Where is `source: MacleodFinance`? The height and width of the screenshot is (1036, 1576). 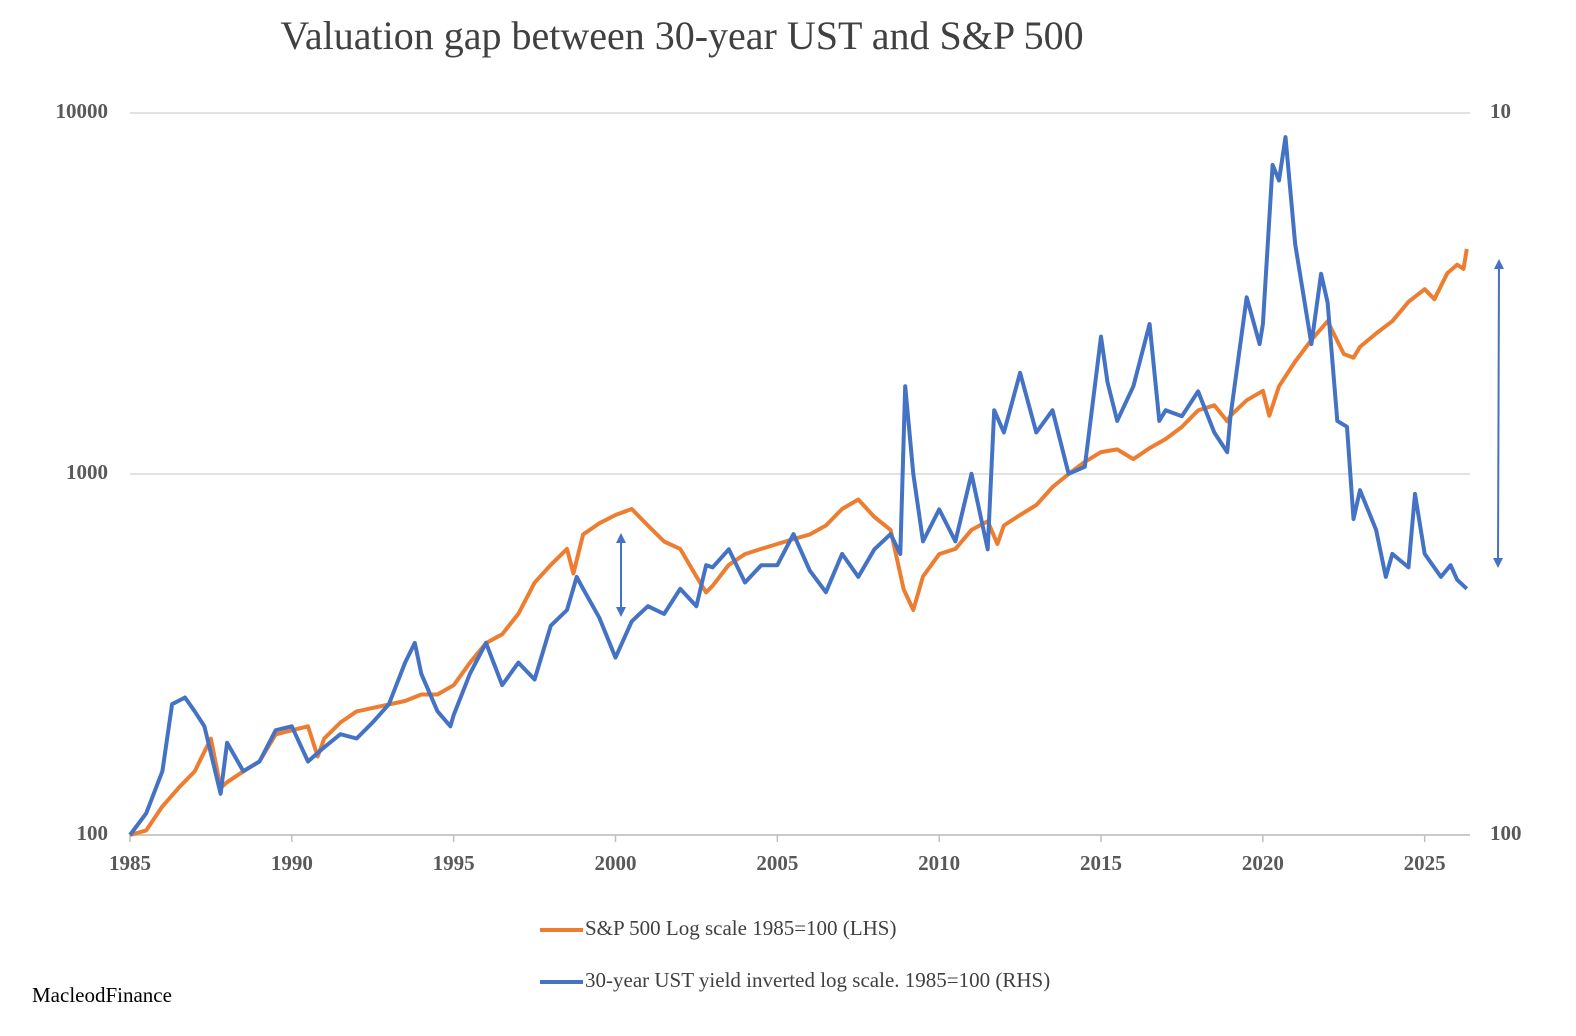
source: MacleodFinance is located at coordinates (102, 995).